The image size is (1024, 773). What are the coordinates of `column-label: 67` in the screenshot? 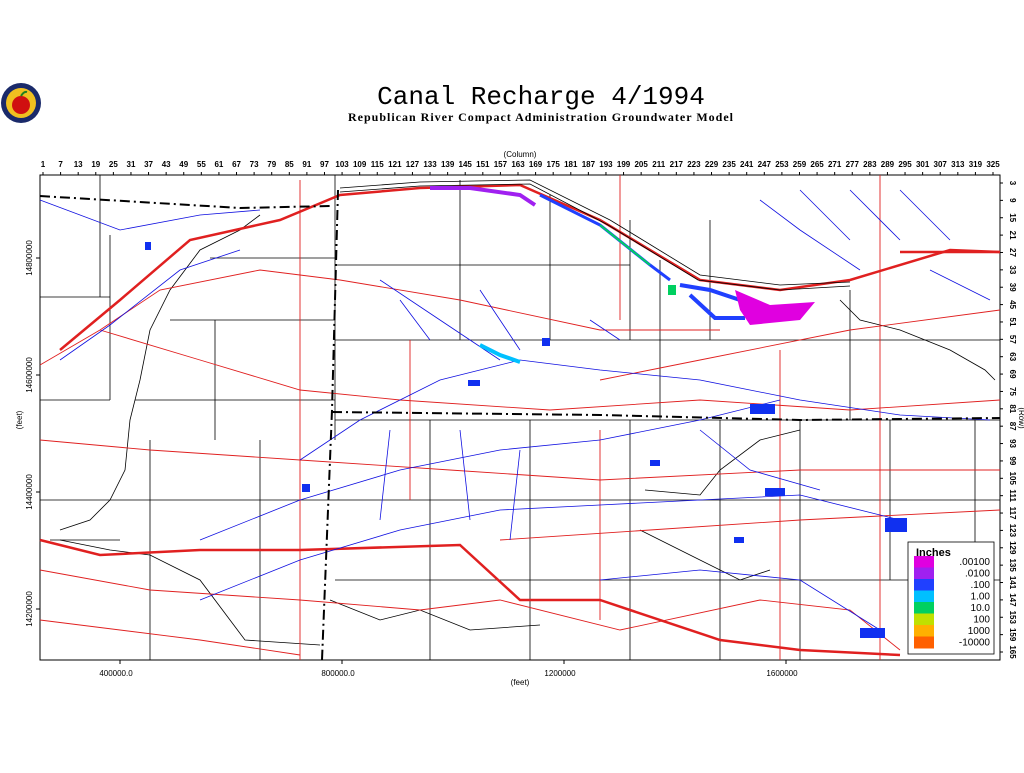 It's located at (236, 164).